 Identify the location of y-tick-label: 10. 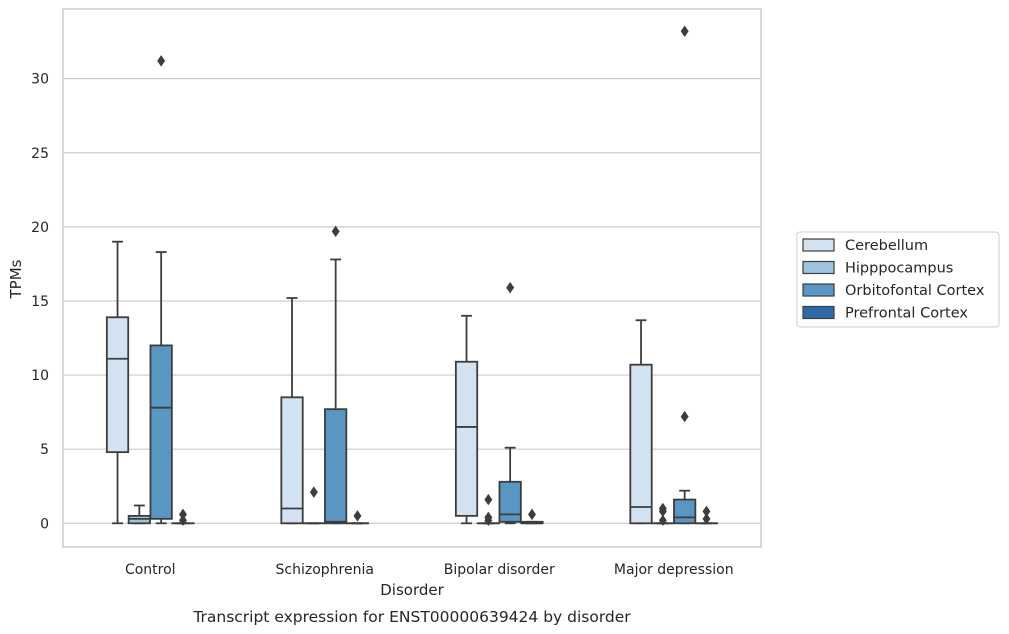
(40, 376).